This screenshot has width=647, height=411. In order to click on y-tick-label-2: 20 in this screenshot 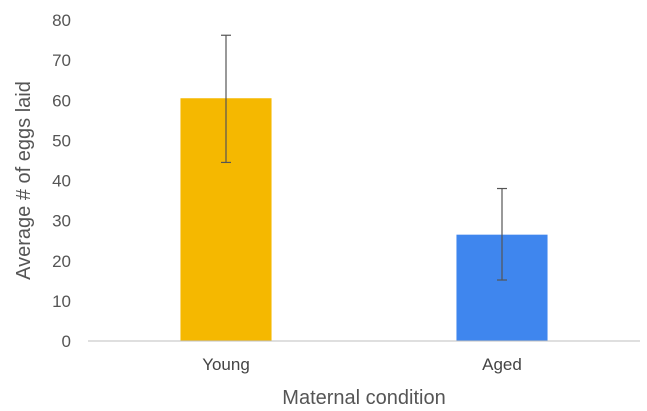, I will do `click(61, 261)`.